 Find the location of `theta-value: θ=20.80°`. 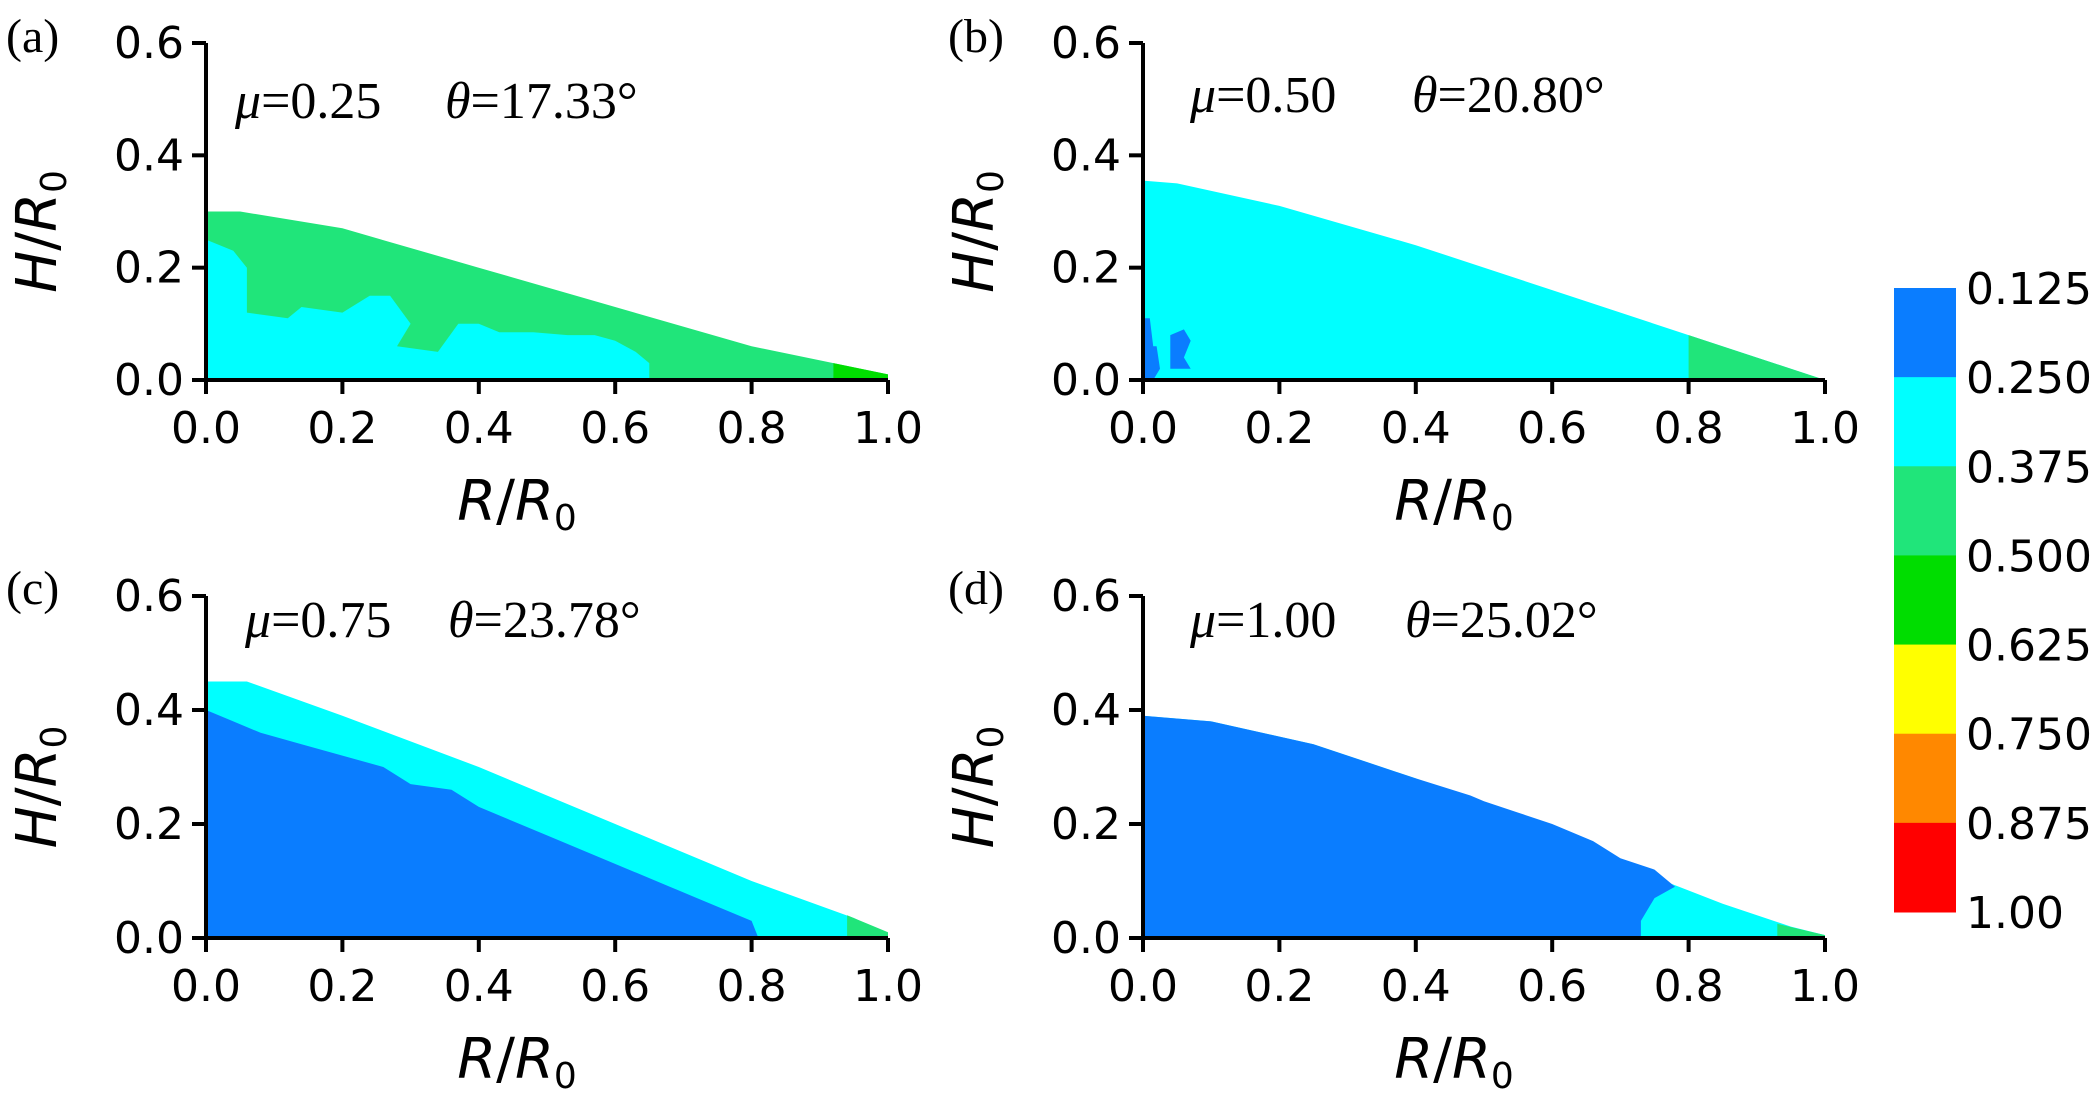

theta-value: θ=20.80° is located at coordinates (1508, 95).